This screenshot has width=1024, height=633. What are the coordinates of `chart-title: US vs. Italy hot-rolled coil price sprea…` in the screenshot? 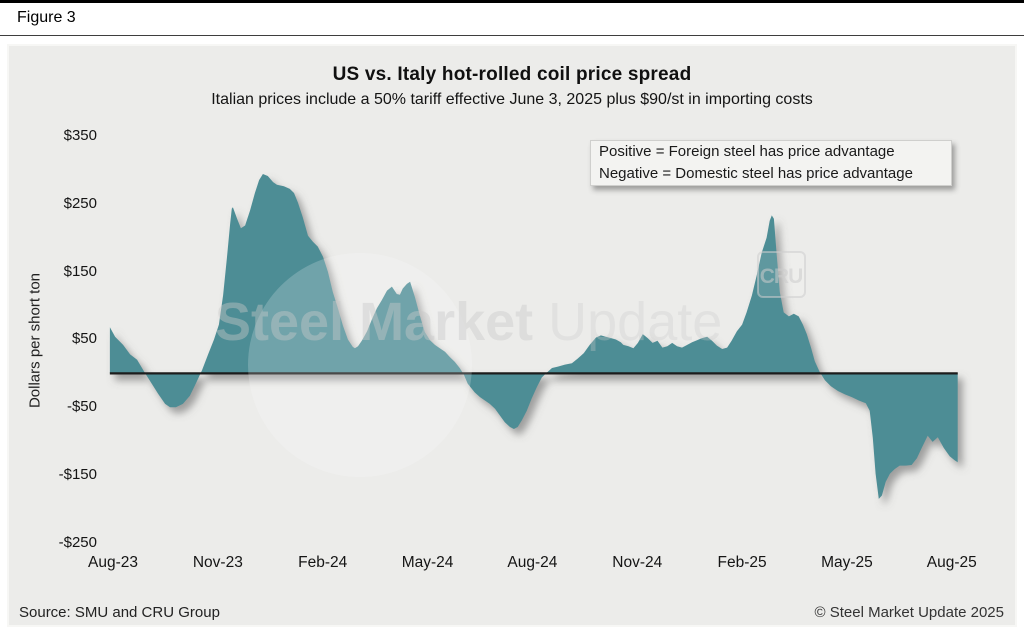 It's located at (512, 74).